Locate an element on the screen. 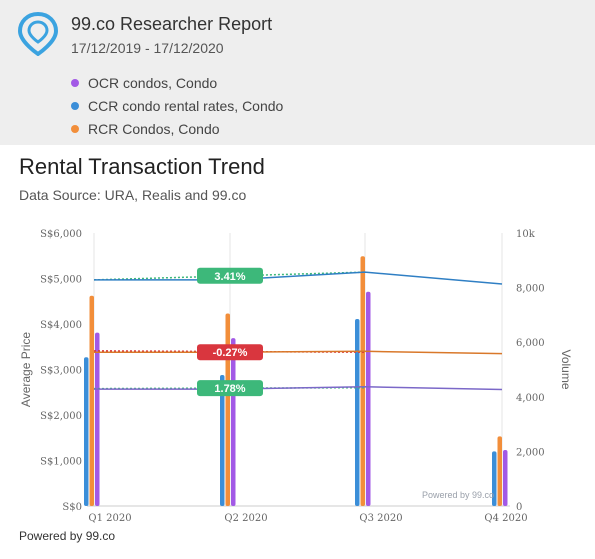 The width and height of the screenshot is (595, 559). legend-item-ocr: OCR condos, Condo is located at coordinates (177, 82).